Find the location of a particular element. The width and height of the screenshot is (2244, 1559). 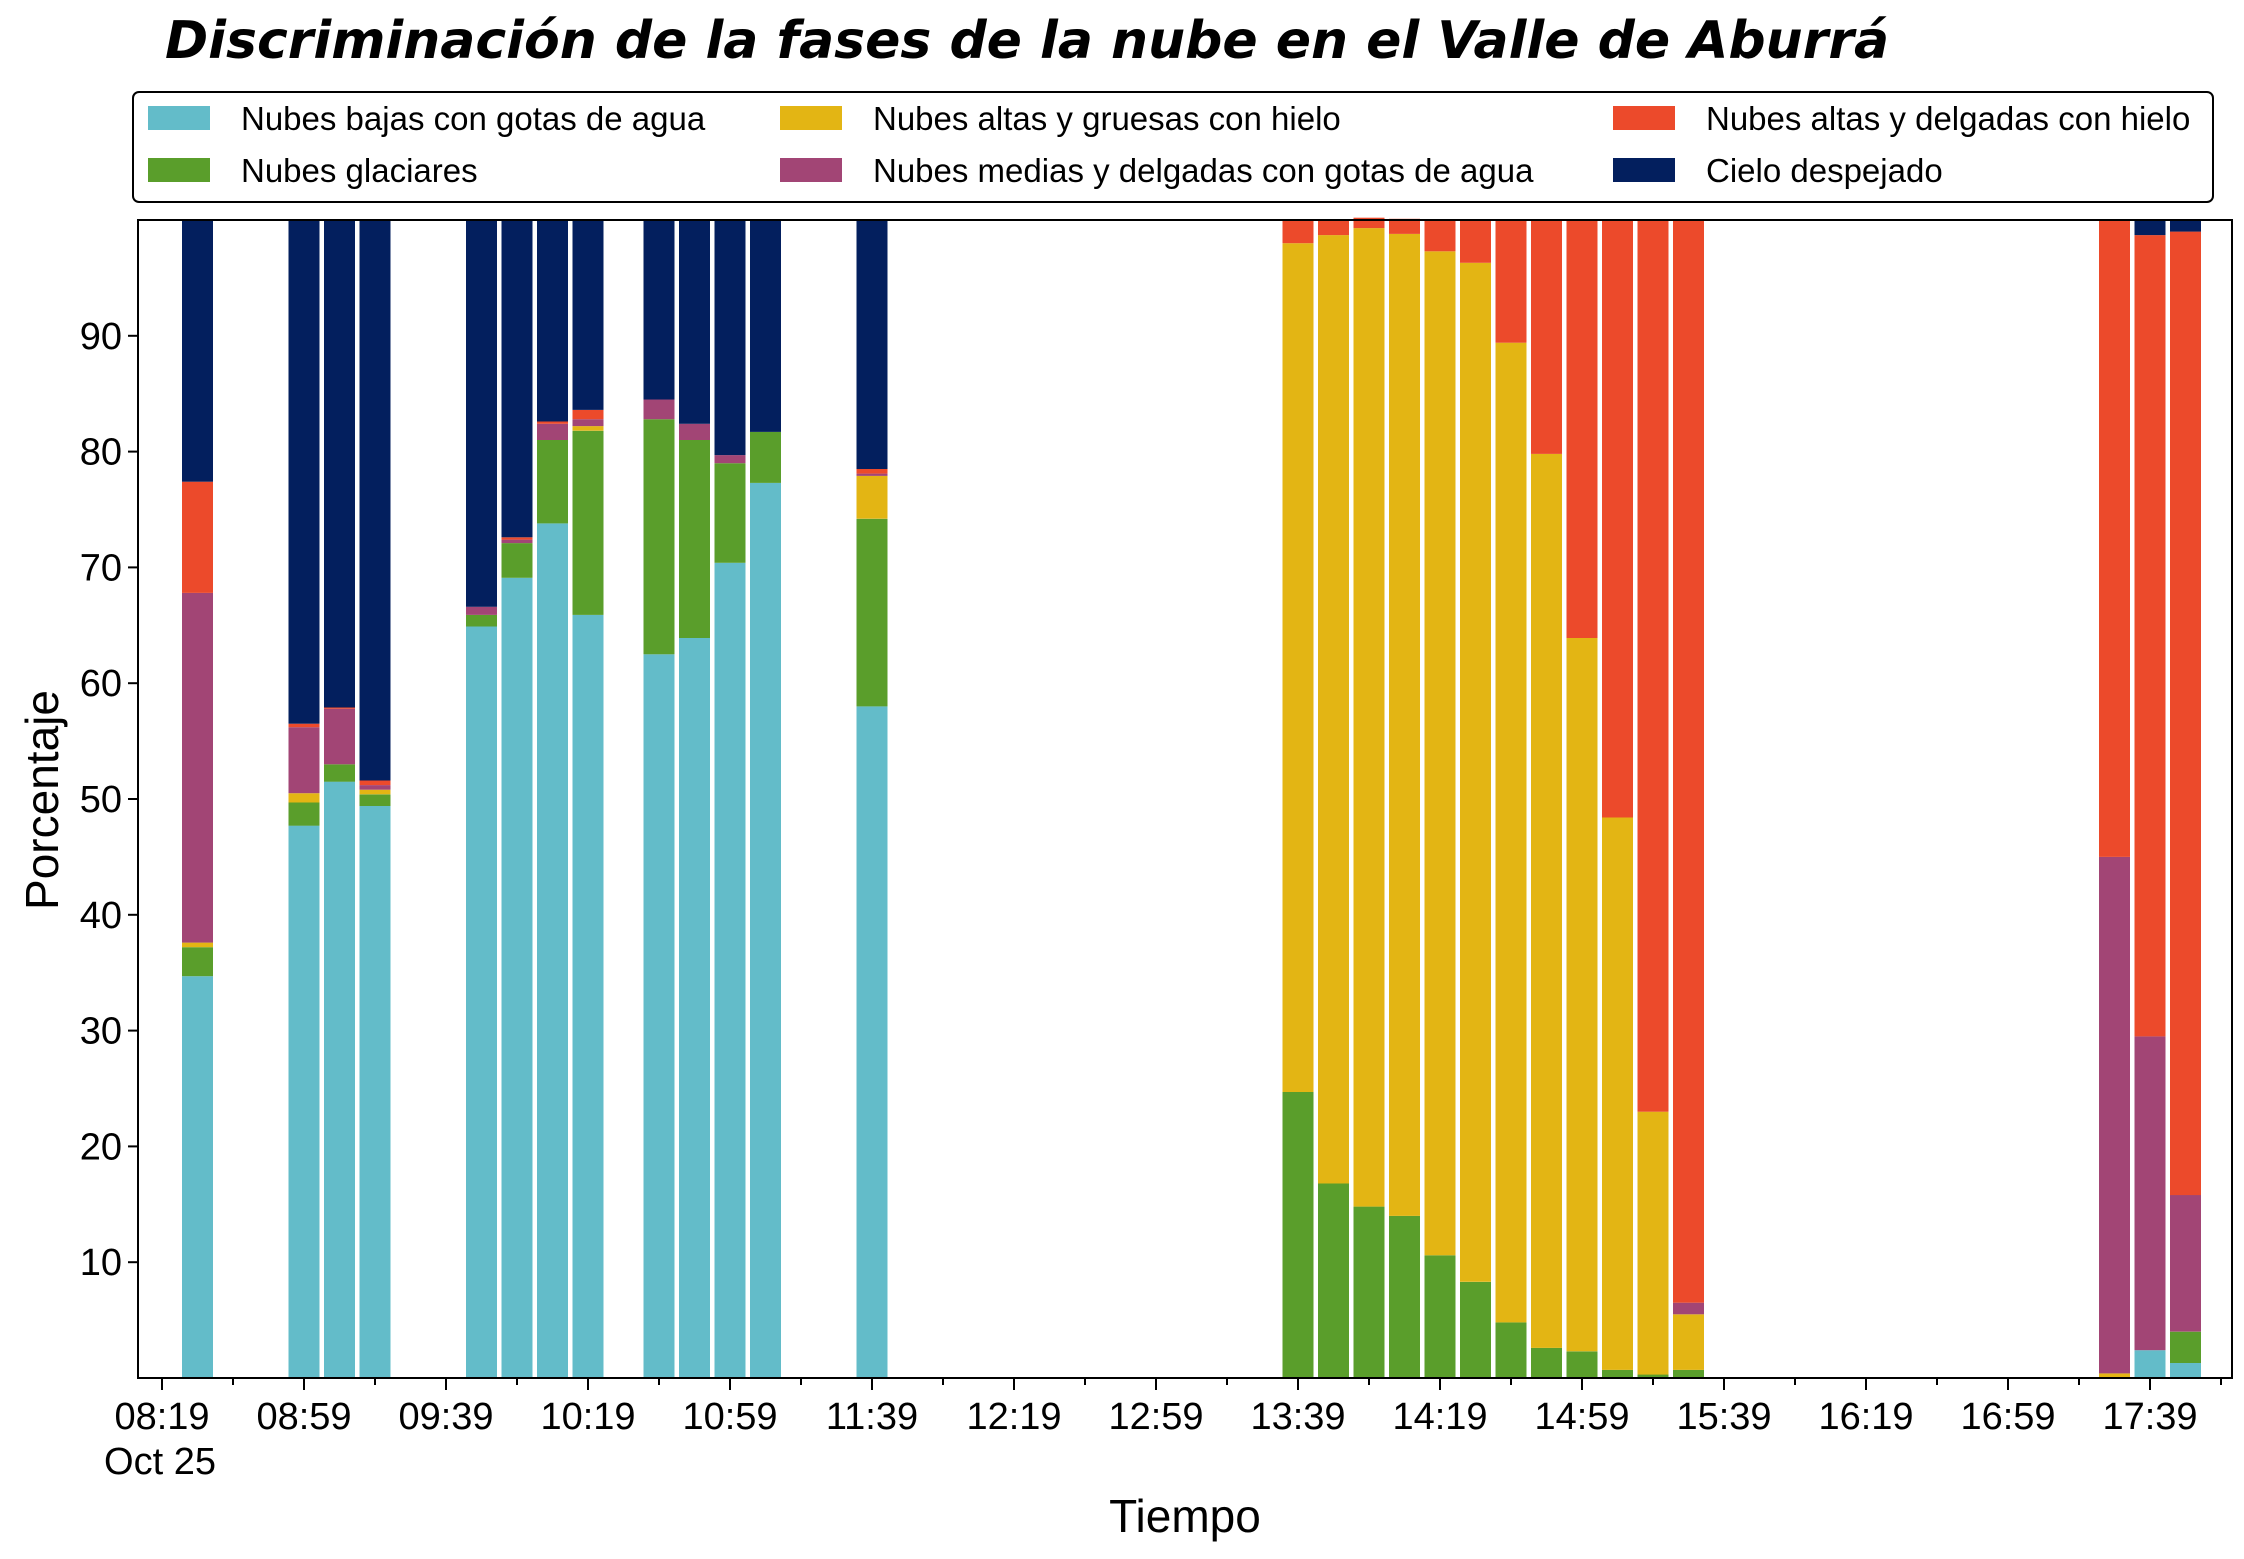

x-tick-label: 10:19 is located at coordinates (587, 1417).